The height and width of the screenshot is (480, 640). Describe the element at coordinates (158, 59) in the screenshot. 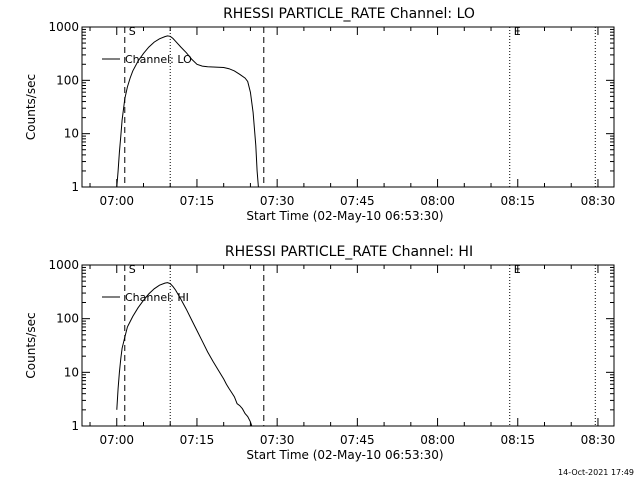

I see `legend-label-lo: Channel: LO` at that location.